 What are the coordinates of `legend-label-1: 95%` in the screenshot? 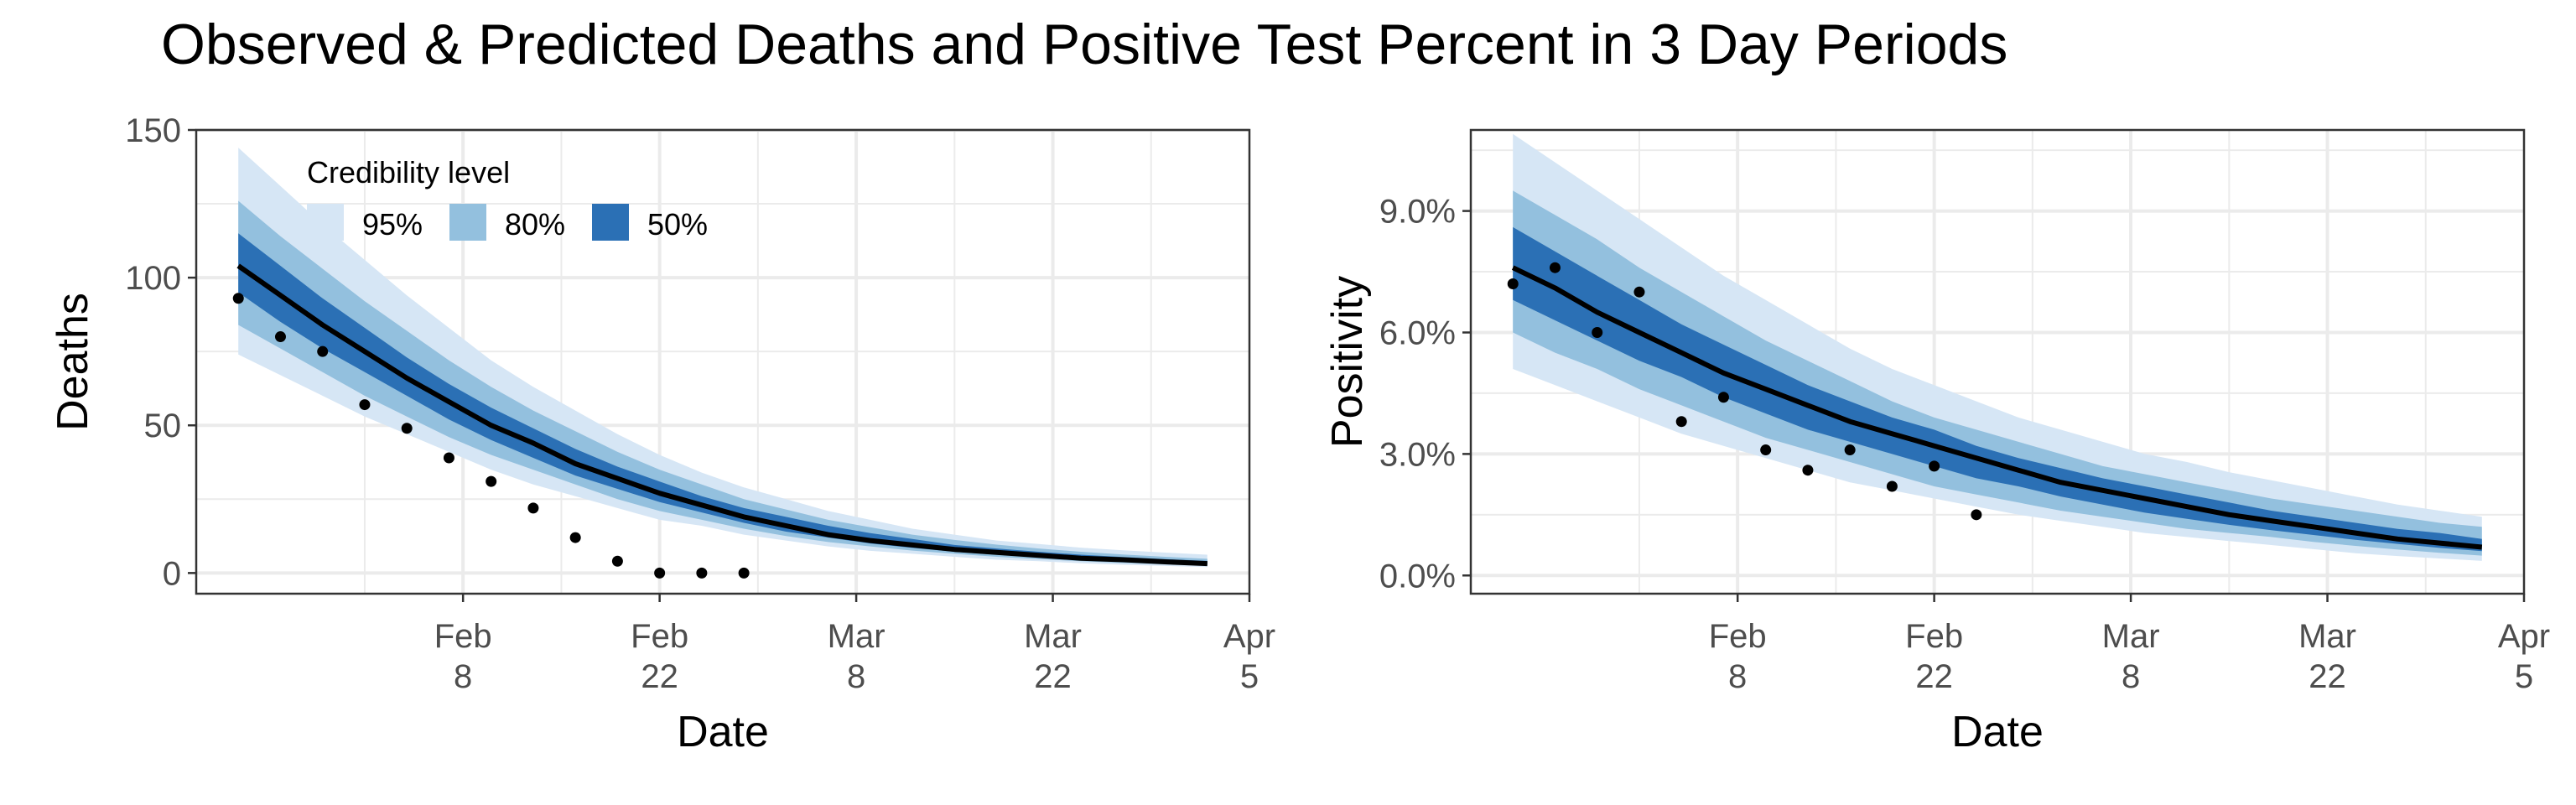 It's located at (392, 224).